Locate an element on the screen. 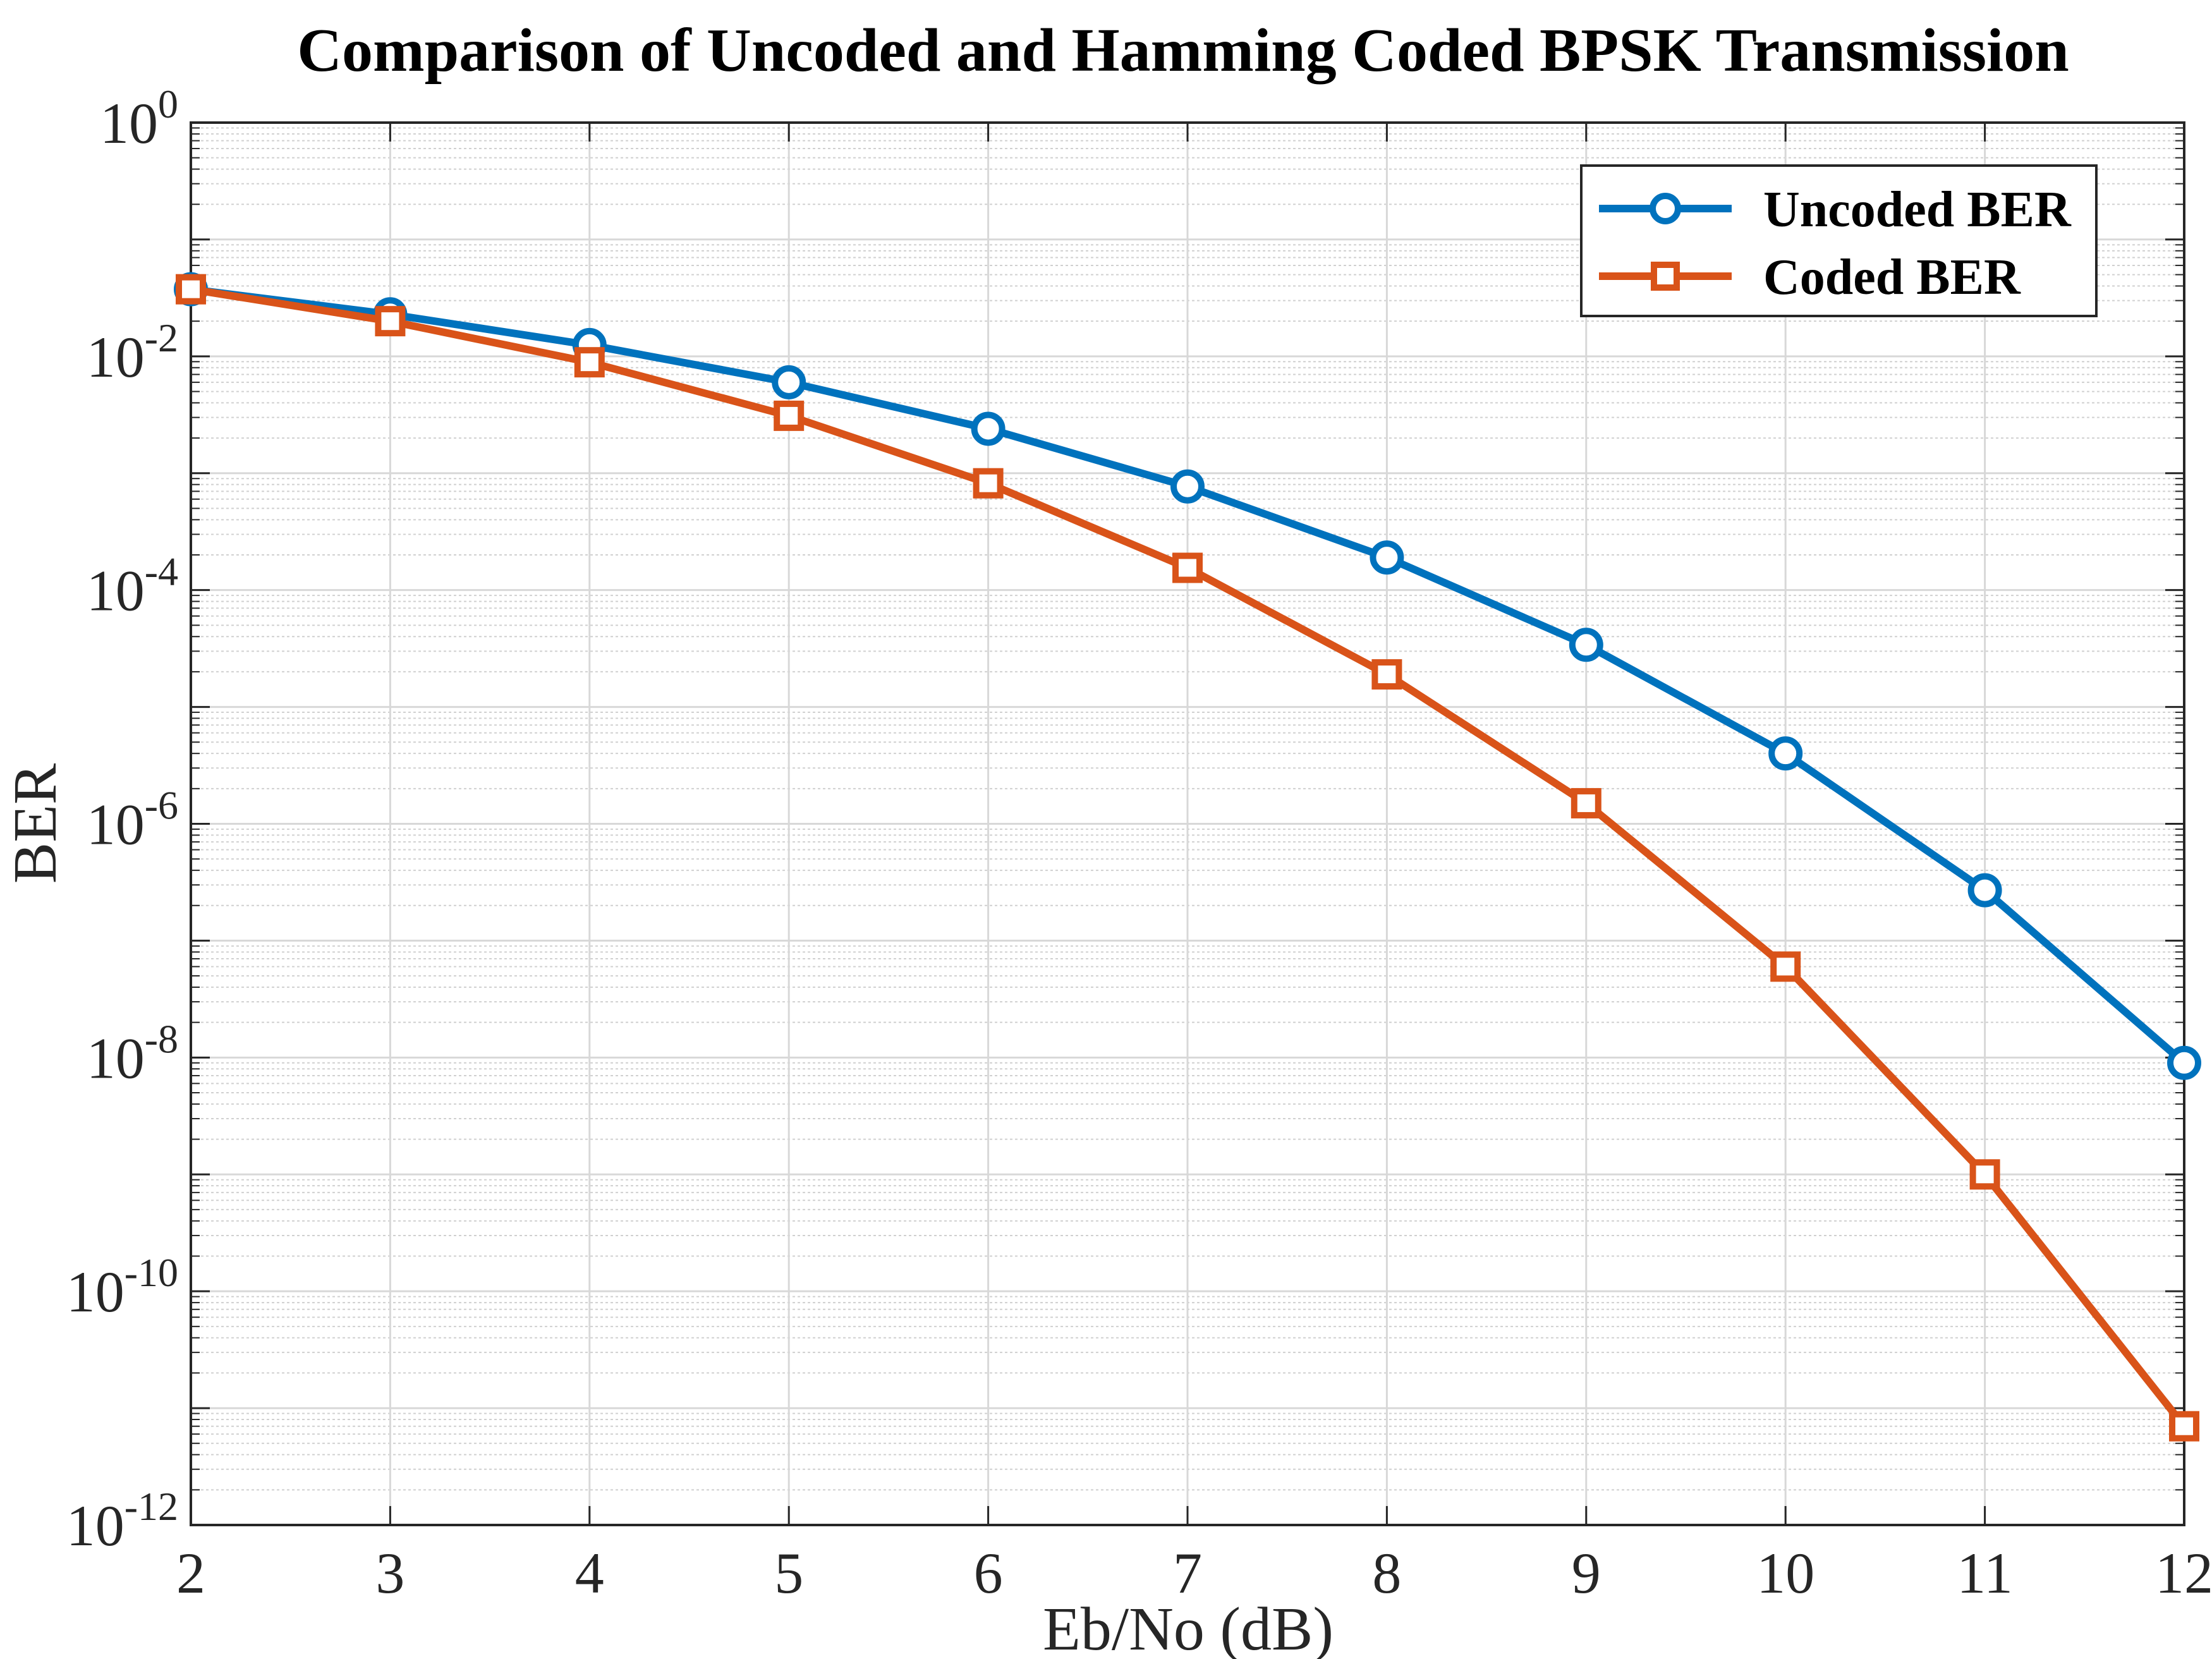 This screenshot has width=2212, height=1659. x-tick-labels: 2 3 4 5 6 7 8 9 10 11 12 is located at coordinates (1194, 1573).